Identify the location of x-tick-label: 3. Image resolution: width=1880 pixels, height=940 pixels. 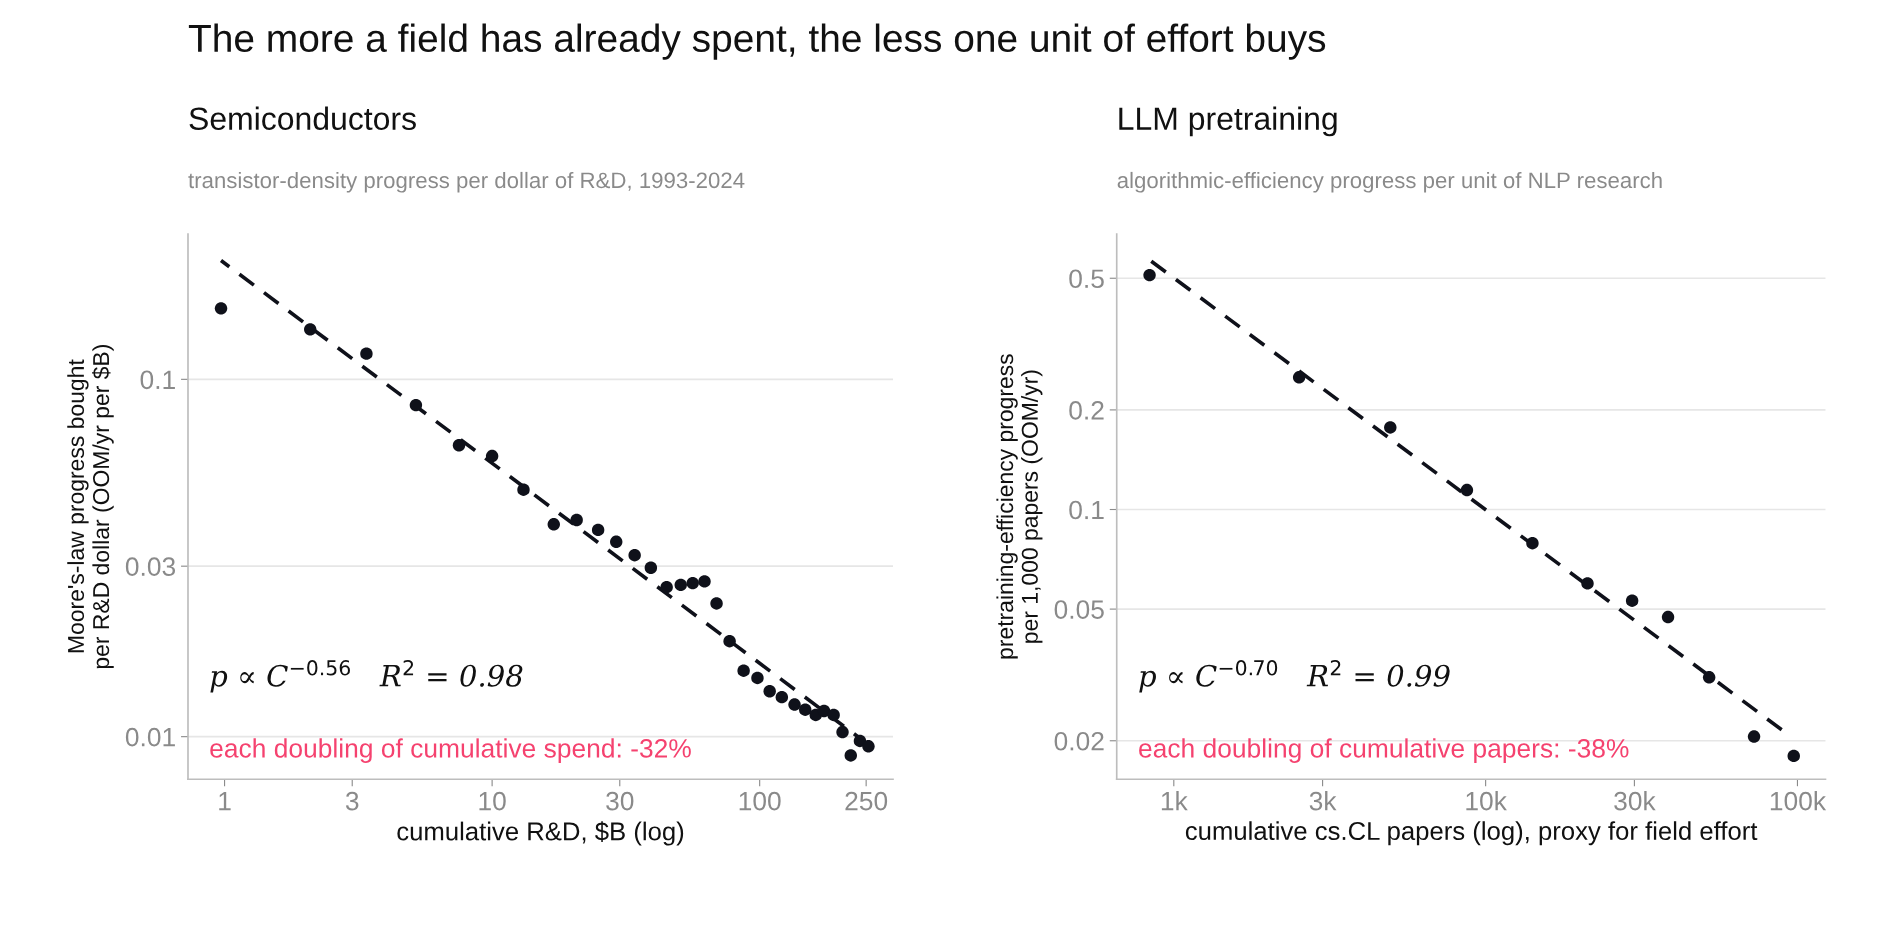
(352, 801).